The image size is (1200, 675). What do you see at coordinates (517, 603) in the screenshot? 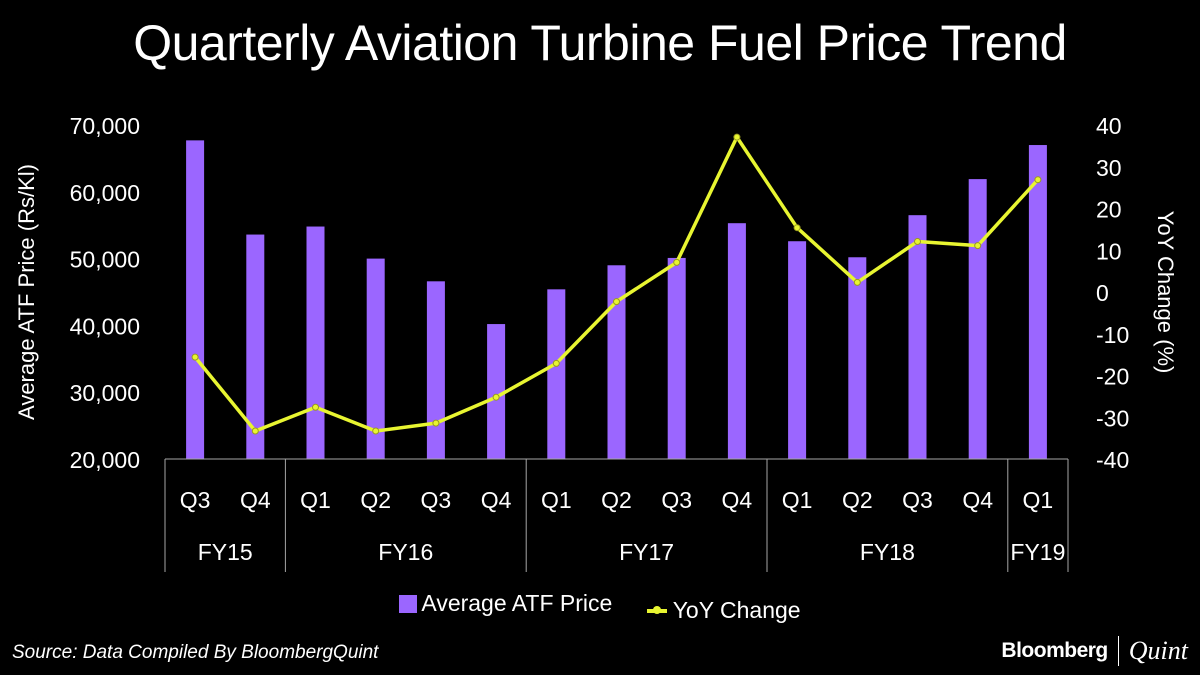
I see `legend-bar-label: Average ATF Price` at bounding box center [517, 603].